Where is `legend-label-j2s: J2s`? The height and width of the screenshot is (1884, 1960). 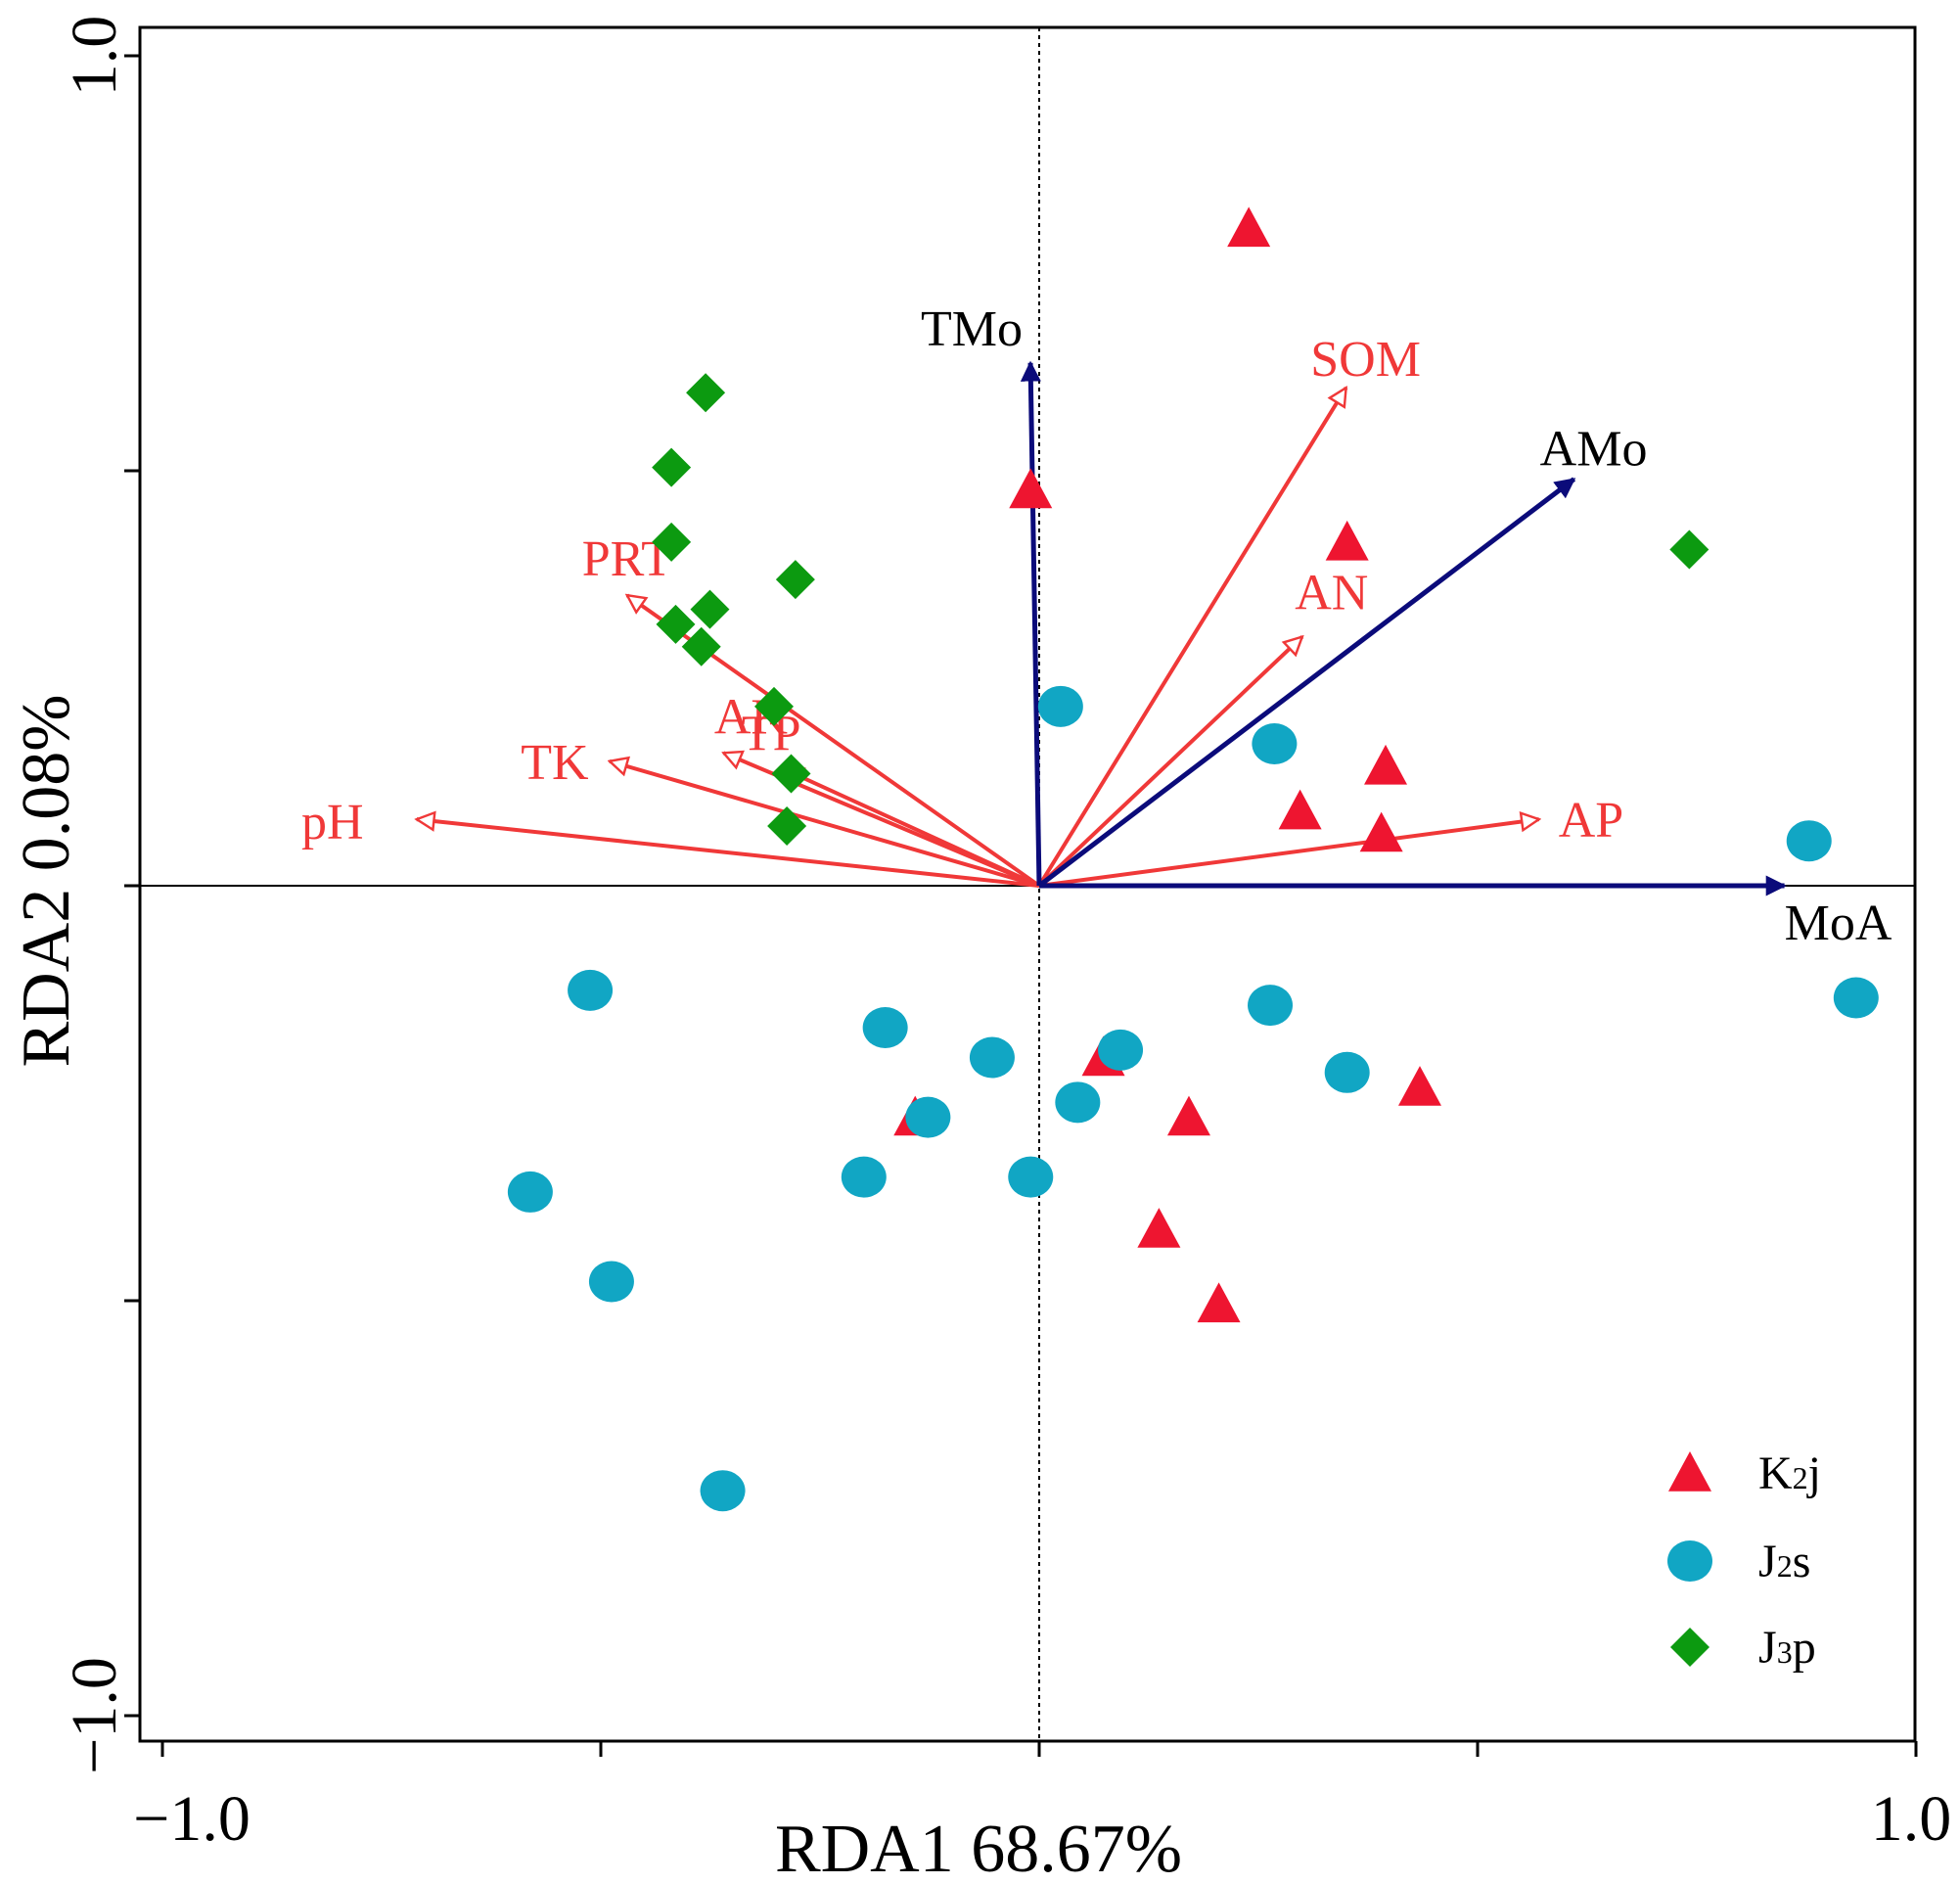
legend-label-j2s: J2s is located at coordinates (1784, 1561).